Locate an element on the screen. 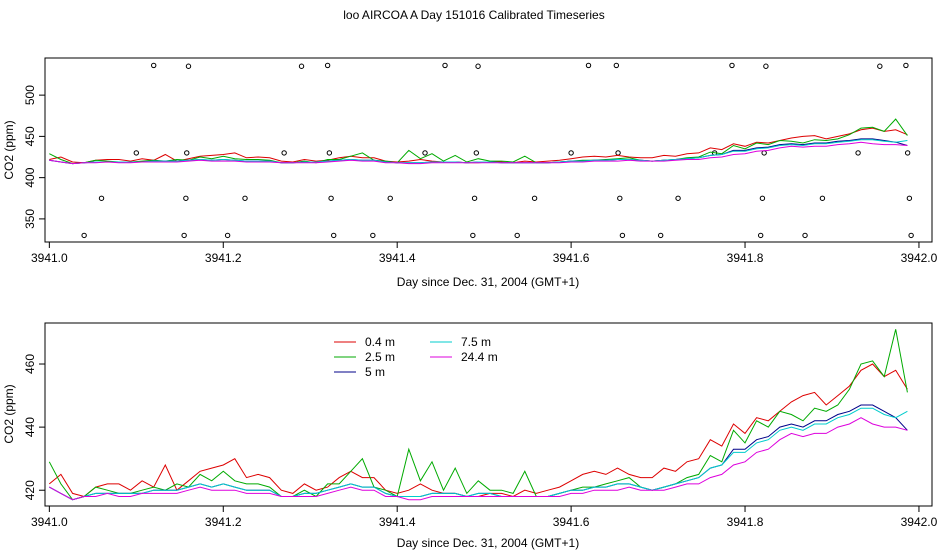  legend-label: 0.4 m is located at coordinates (380, 342).